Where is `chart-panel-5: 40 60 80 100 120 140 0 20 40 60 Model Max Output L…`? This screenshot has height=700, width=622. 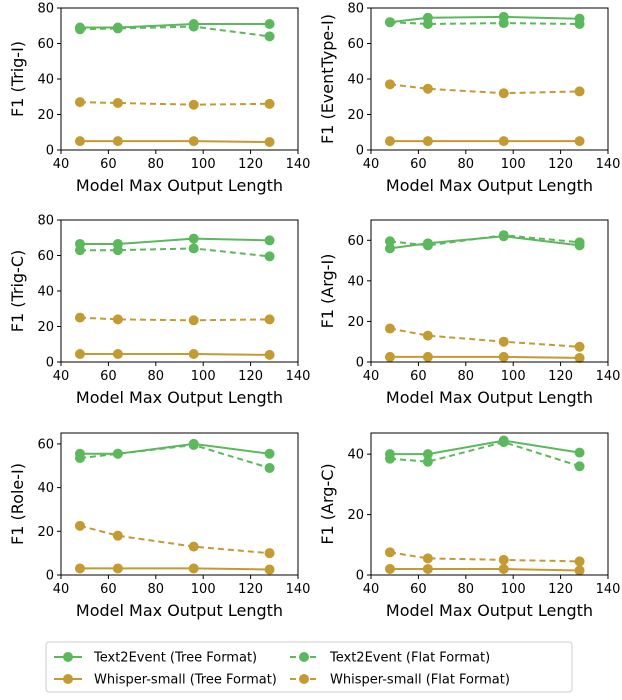
chart-panel-5: 40 60 80 100 120 140 0 20 40 60 Model Max Output L… is located at coordinates (159, 526).